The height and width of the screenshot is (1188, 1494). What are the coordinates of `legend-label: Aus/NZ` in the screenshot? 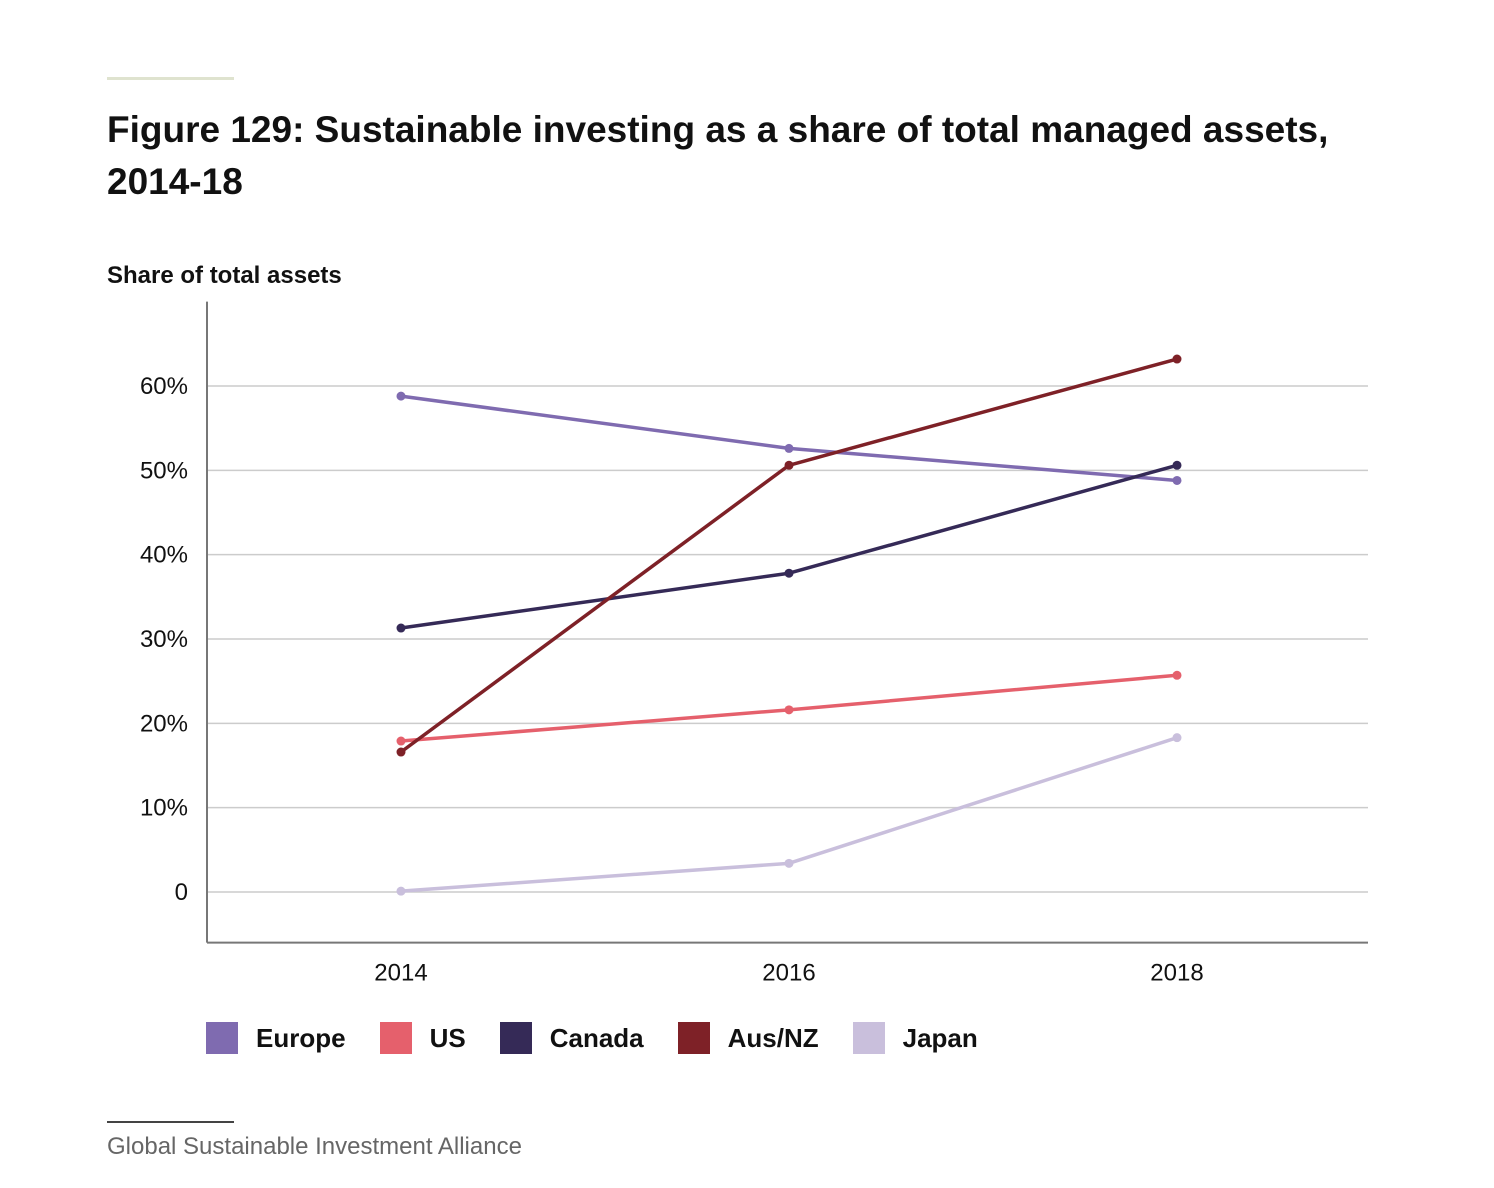 It's located at (773, 1037).